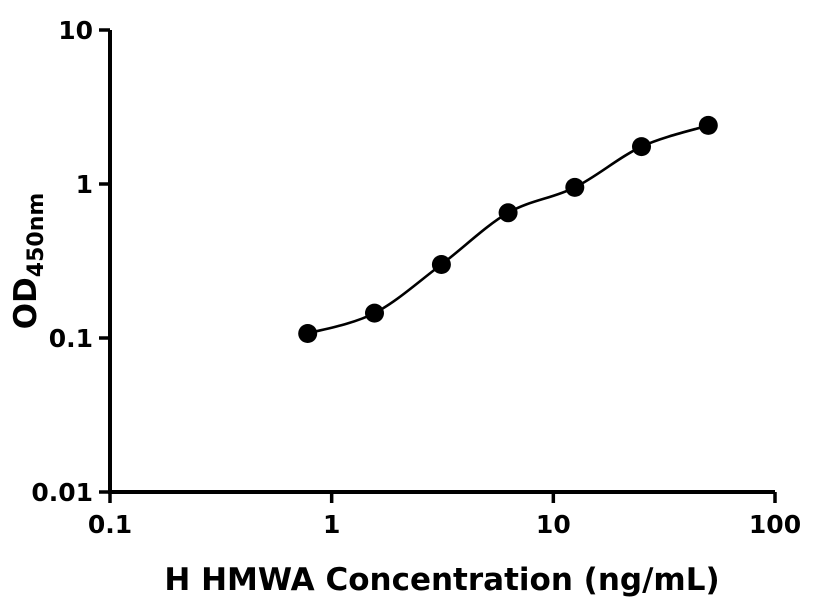  Describe the element at coordinates (84, 184) in the screenshot. I see `y-axis-tick-label: 1` at that location.